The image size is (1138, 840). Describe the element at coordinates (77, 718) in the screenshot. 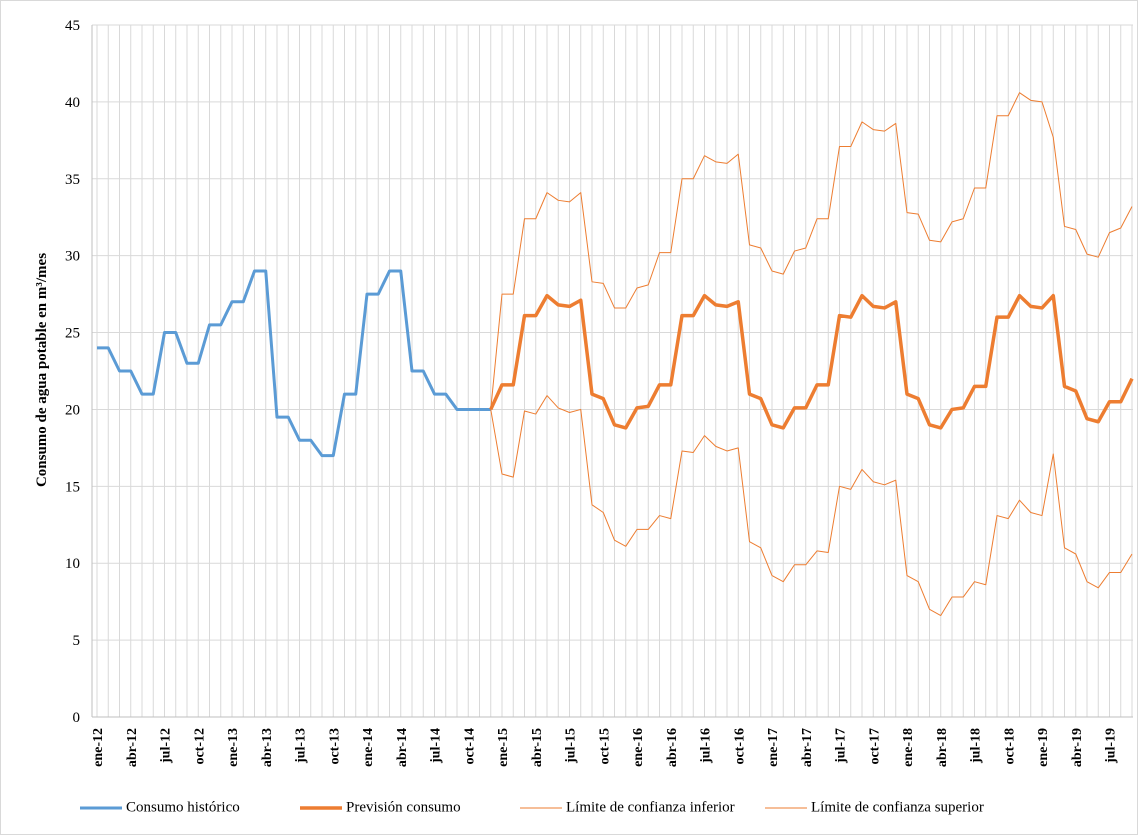

I see `y-tick-label: 0` at that location.